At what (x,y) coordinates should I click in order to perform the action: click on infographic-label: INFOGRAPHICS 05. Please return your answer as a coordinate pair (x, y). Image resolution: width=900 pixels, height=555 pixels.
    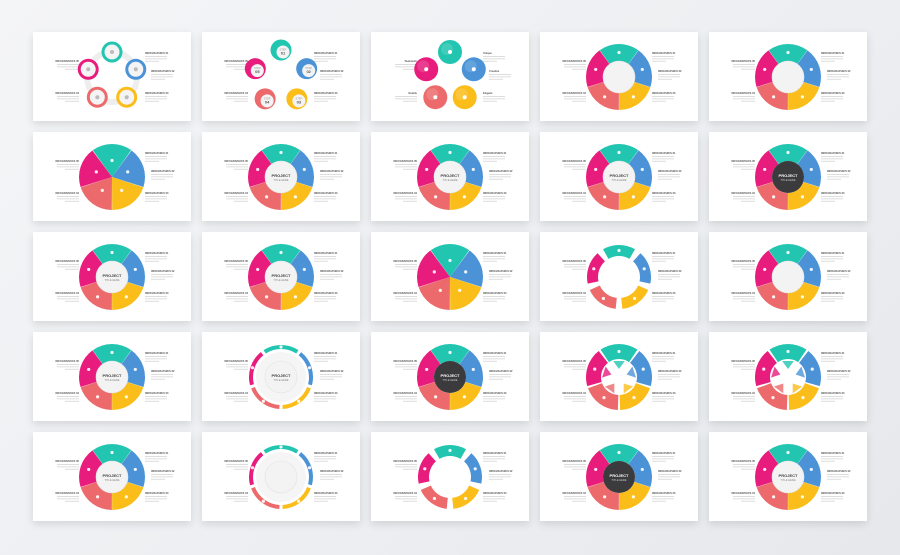
    Looking at the image, I should click on (406, 261).